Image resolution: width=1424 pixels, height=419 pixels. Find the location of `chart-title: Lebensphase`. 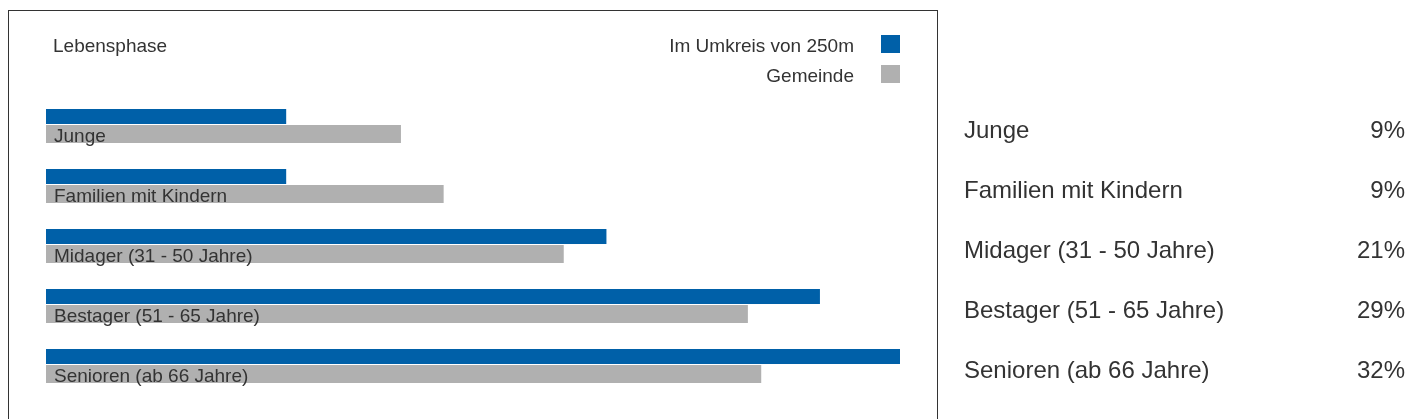

chart-title: Lebensphase is located at coordinates (110, 45).